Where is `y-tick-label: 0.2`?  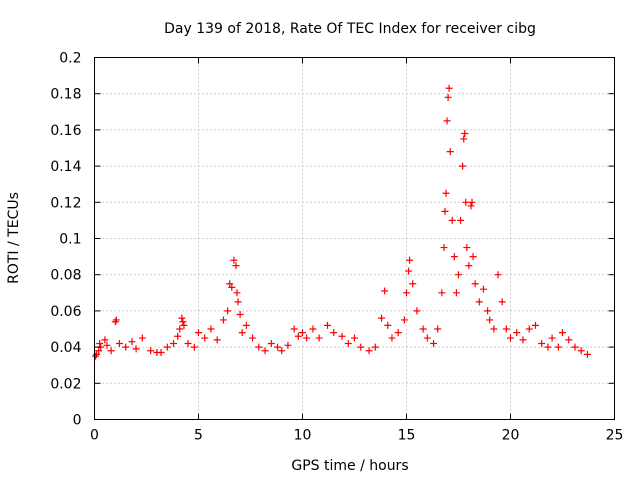 y-tick-label: 0.2 is located at coordinates (70, 59).